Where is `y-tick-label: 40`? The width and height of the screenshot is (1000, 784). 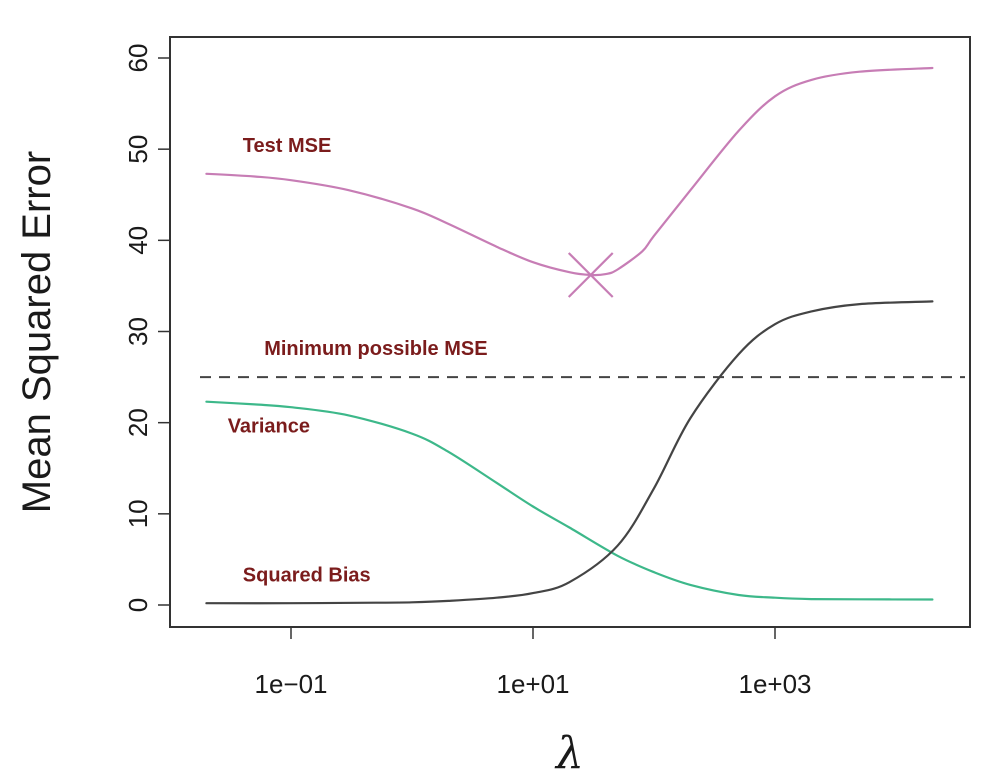
y-tick-label: 40 is located at coordinates (138, 240).